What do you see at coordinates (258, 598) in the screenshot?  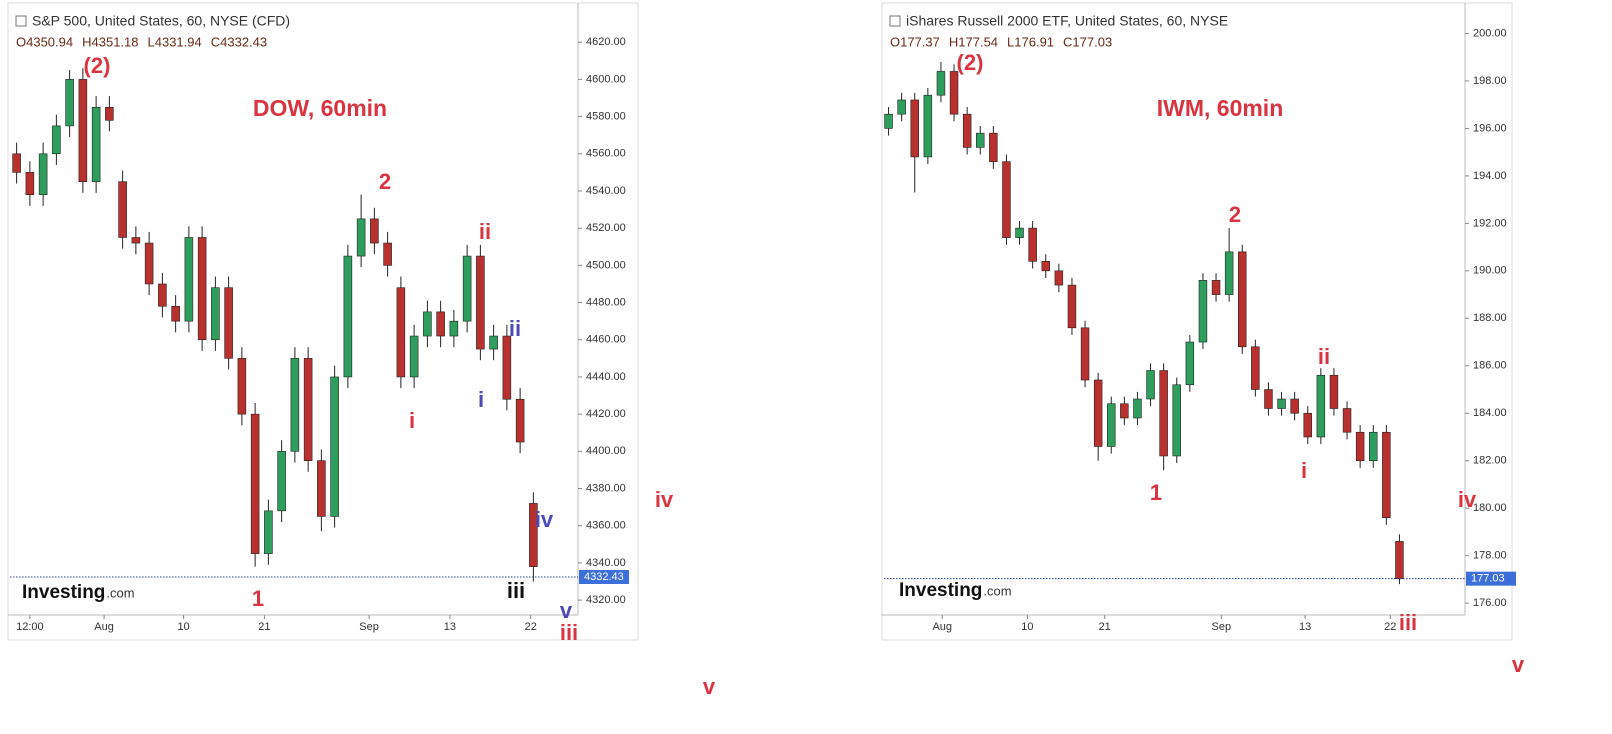 I see `wave-label: 1` at bounding box center [258, 598].